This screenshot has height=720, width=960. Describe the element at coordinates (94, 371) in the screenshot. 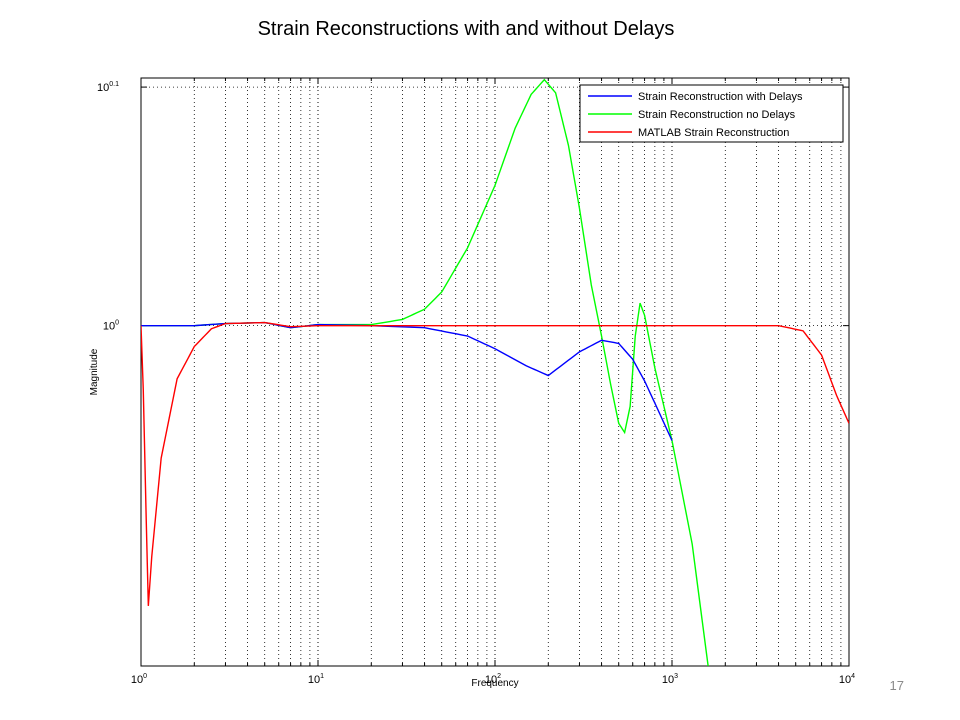

I see `y-axis-label: Magnitude` at that location.